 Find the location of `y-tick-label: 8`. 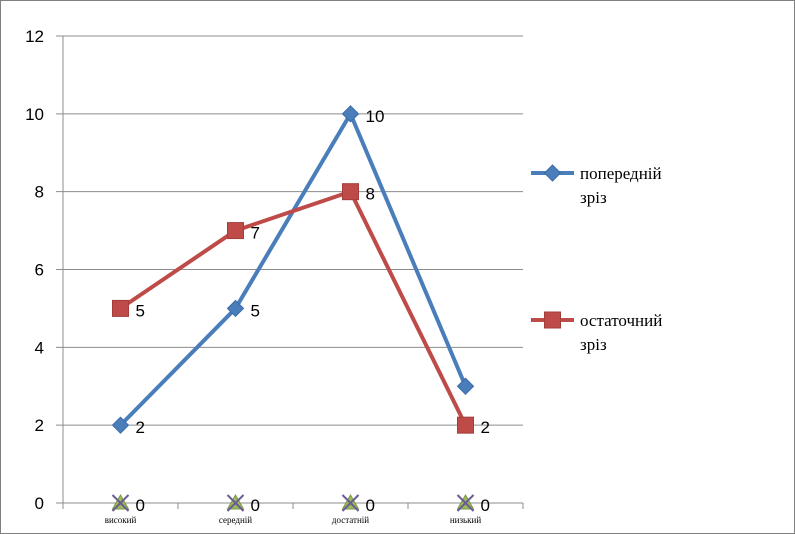

y-tick-label: 8 is located at coordinates (39, 192).